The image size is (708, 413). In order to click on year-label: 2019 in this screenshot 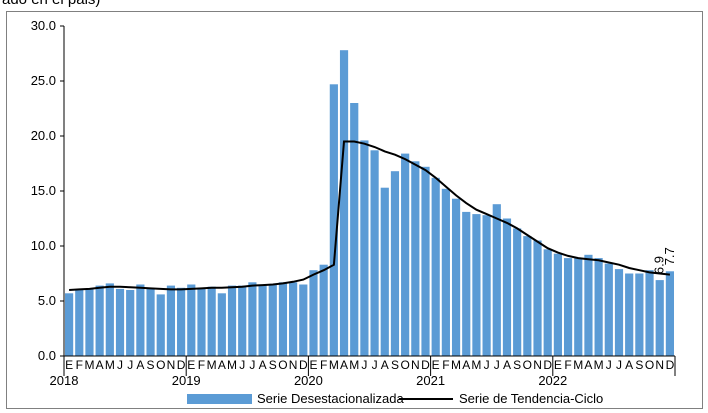, I will do `click(186, 380)`.